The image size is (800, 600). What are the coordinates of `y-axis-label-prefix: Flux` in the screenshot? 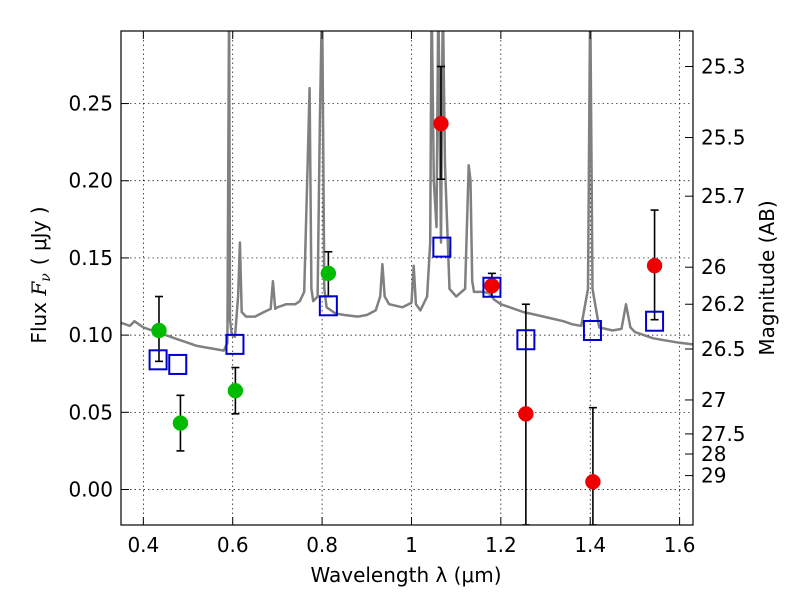 It's located at (39, 320).